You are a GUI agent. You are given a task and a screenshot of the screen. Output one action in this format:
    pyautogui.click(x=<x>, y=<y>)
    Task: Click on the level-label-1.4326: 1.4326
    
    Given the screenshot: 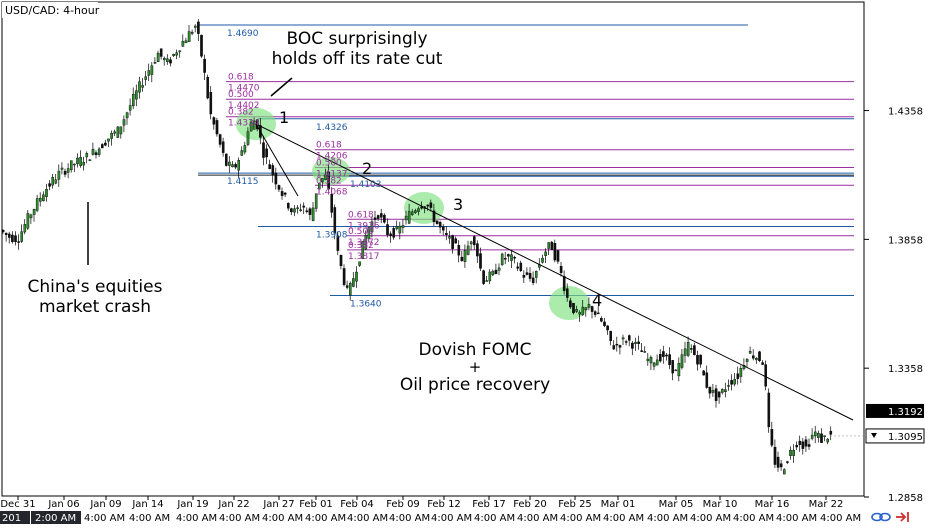 What is the action you would take?
    pyautogui.click(x=332, y=128)
    